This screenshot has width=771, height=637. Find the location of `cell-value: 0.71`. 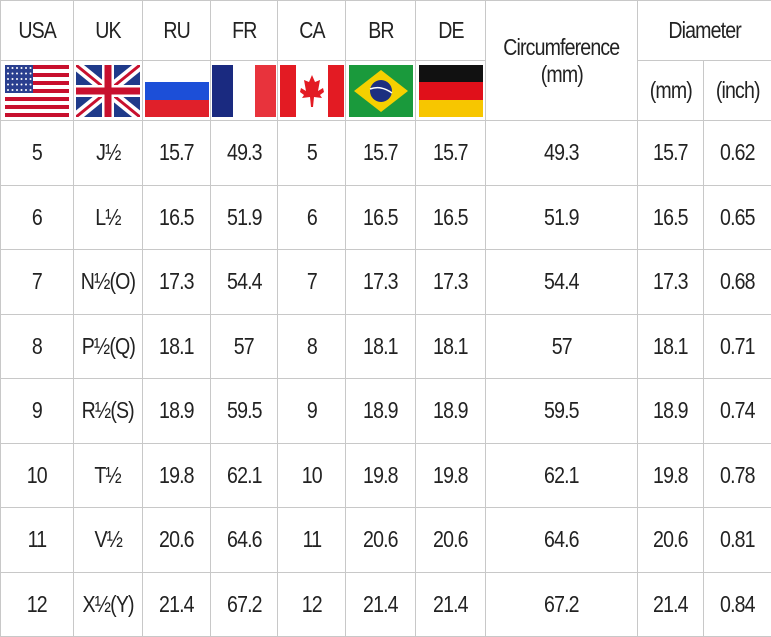

cell-value: 0.71 is located at coordinates (737, 346).